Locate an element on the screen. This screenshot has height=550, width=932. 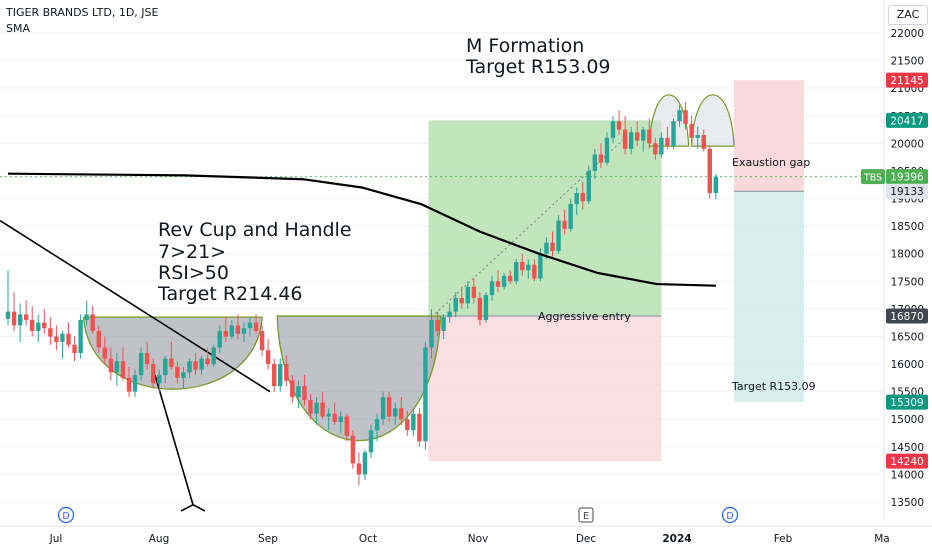
price-tick-label: 16500 is located at coordinates (907, 337).